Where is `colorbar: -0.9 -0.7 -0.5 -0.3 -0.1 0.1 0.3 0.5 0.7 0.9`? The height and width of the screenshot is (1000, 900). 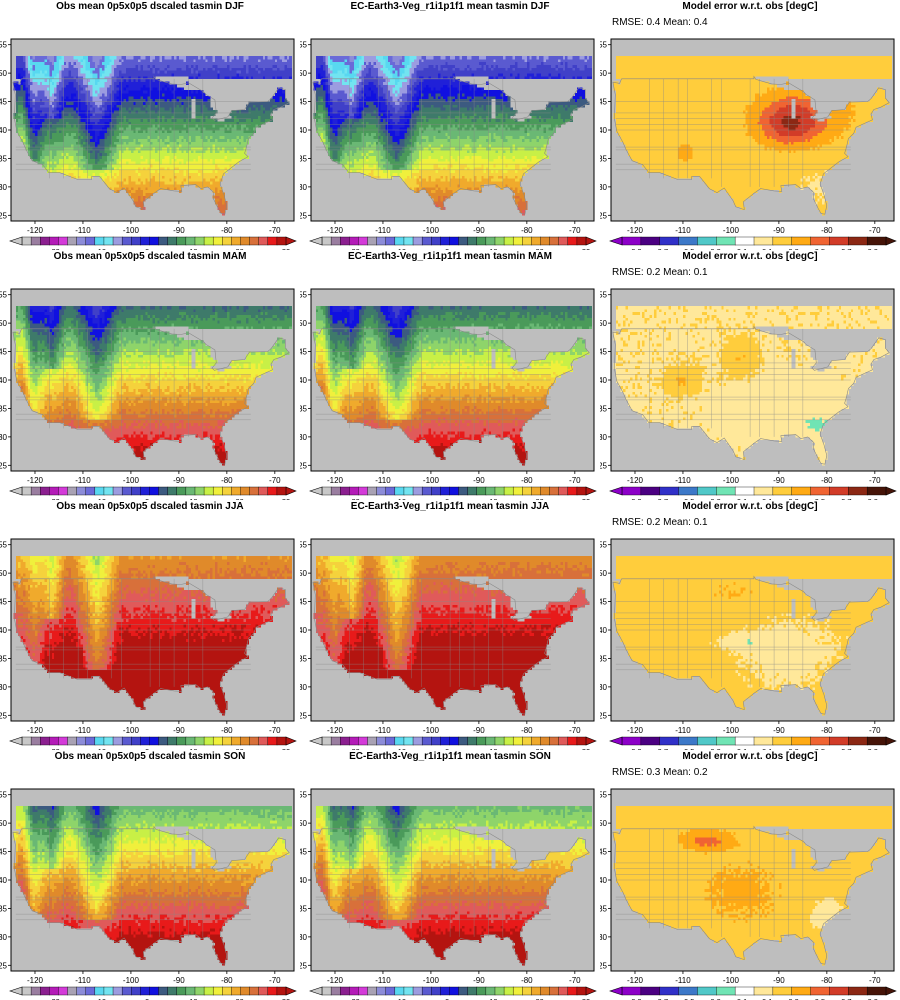
colorbar: -0.9 -0.7 -0.5 -0.3 -0.1 0.1 0.3 0.5 0.7 0.9 is located at coordinates (753, 493).